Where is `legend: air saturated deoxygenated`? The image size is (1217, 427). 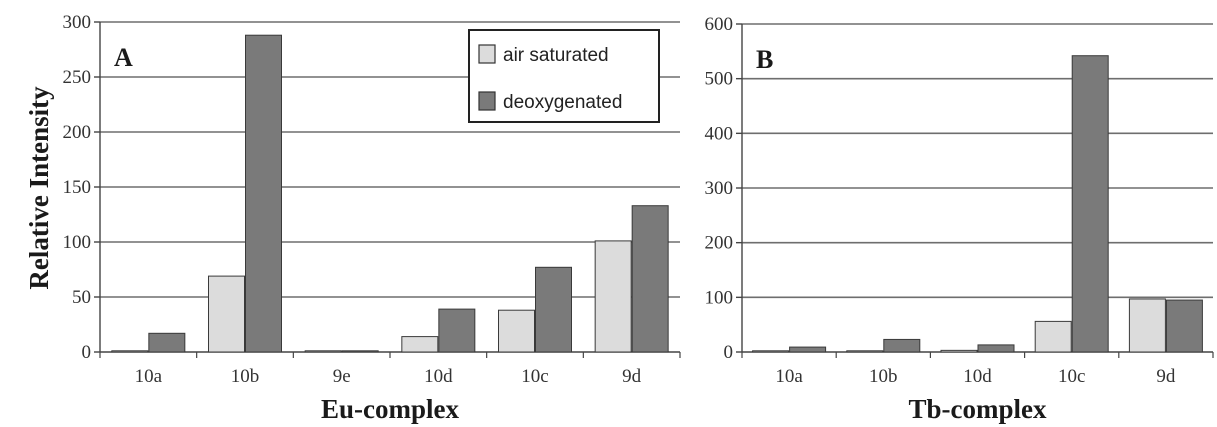
legend: air saturated deoxygenated is located at coordinates (564, 76).